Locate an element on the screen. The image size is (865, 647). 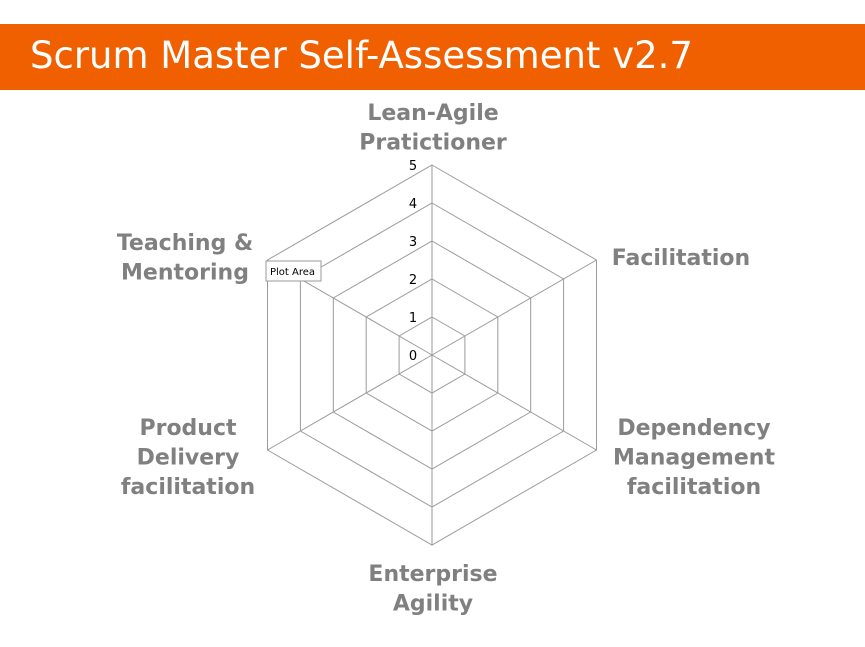
tooltip-text: Plot Area is located at coordinates (292, 272).